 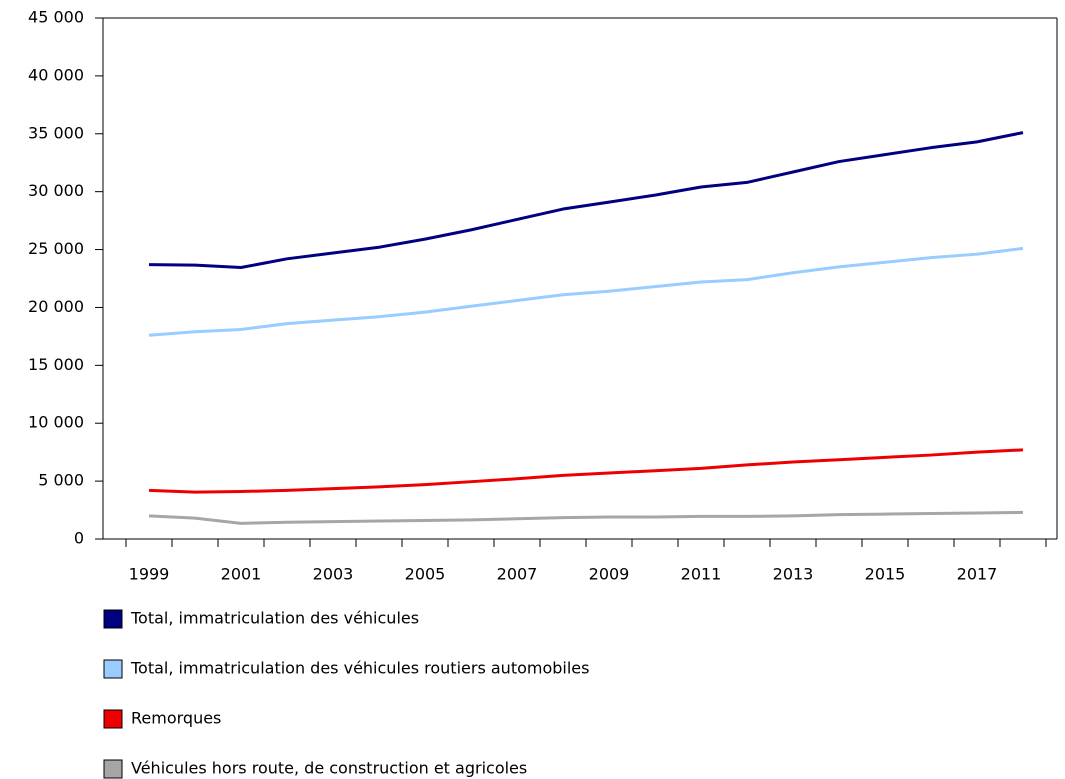 What do you see at coordinates (61, 480) in the screenshot?
I see `y-tick-label: 5 000` at bounding box center [61, 480].